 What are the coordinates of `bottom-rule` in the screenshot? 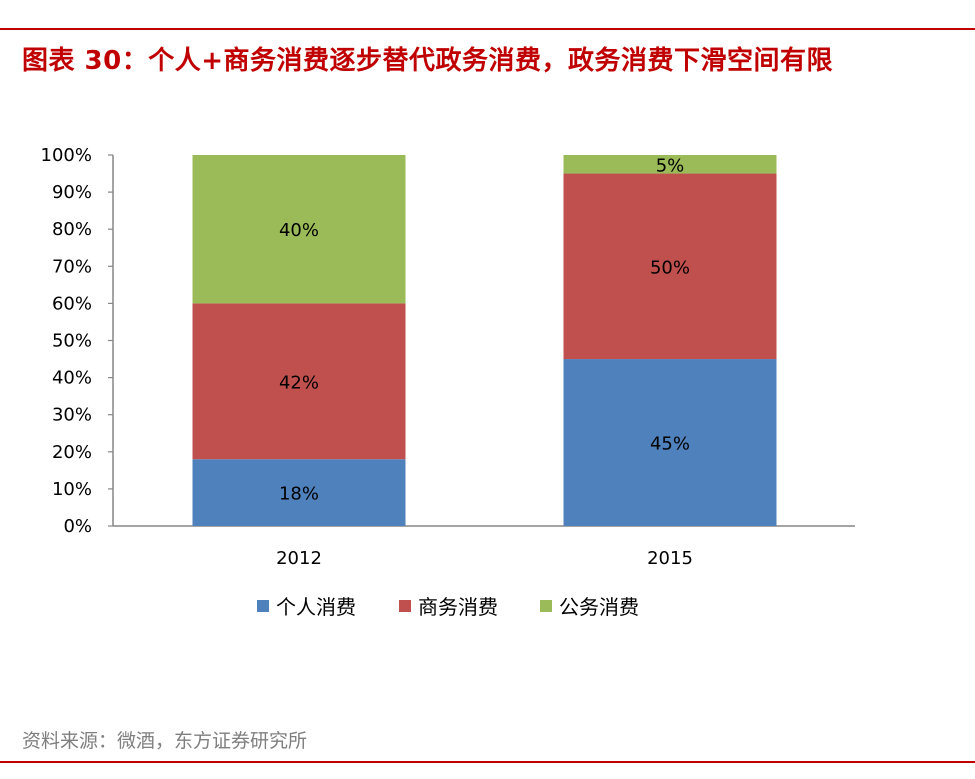 It's located at (487, 762).